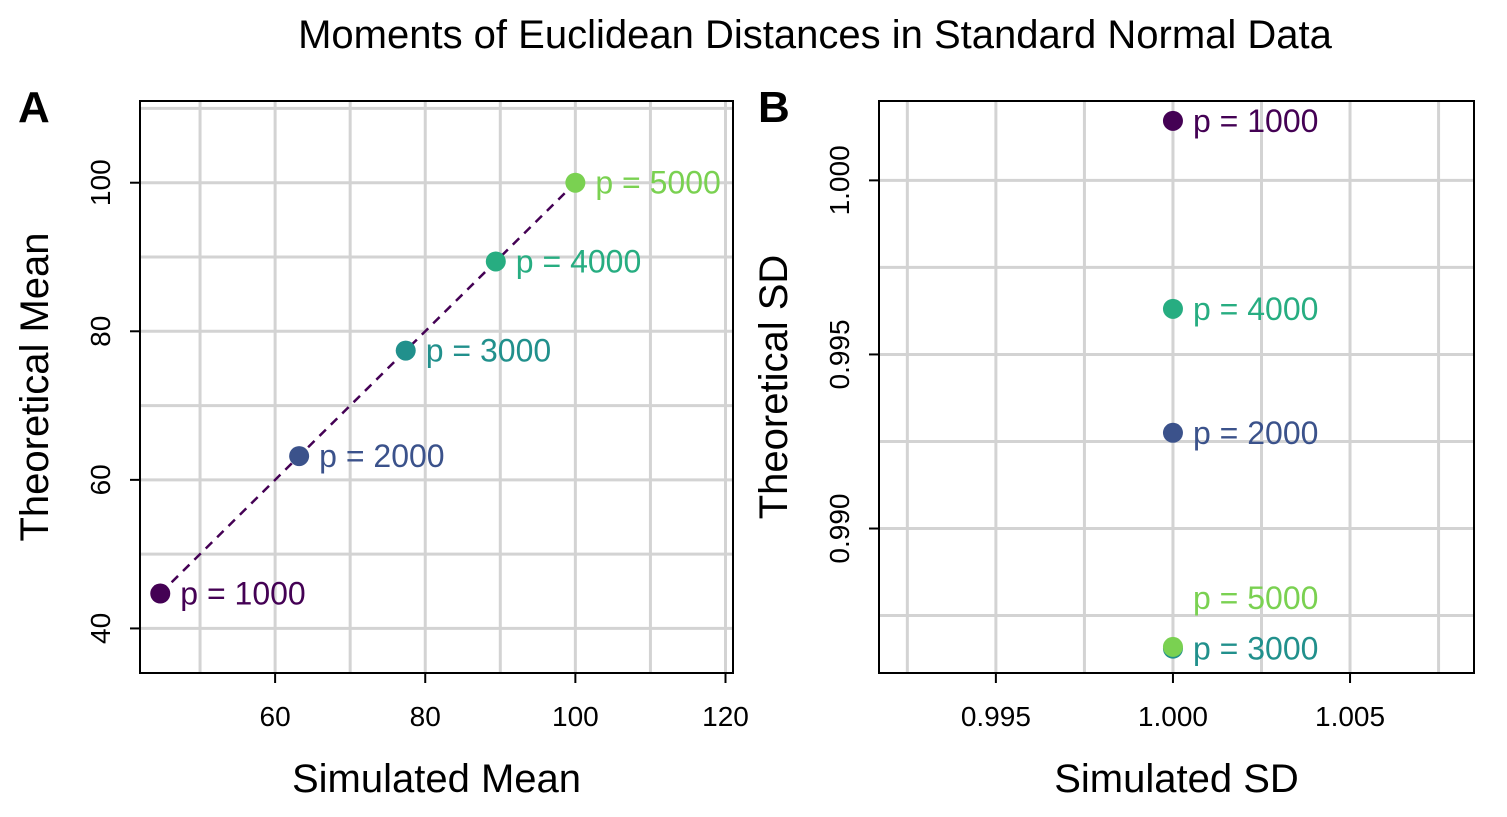 The height and width of the screenshot is (817, 1507). Describe the element at coordinates (160, 593) in the screenshot. I see `panel-a-point-p1000` at that location.